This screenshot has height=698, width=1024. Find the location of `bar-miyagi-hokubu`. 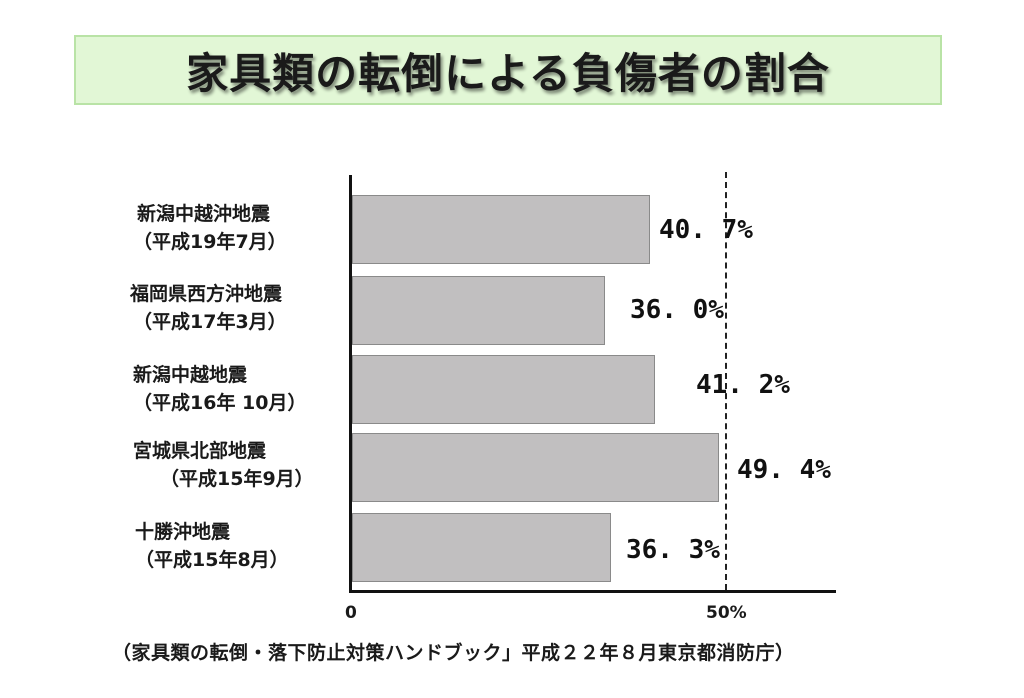

bar-miyagi-hokubu is located at coordinates (535, 467).